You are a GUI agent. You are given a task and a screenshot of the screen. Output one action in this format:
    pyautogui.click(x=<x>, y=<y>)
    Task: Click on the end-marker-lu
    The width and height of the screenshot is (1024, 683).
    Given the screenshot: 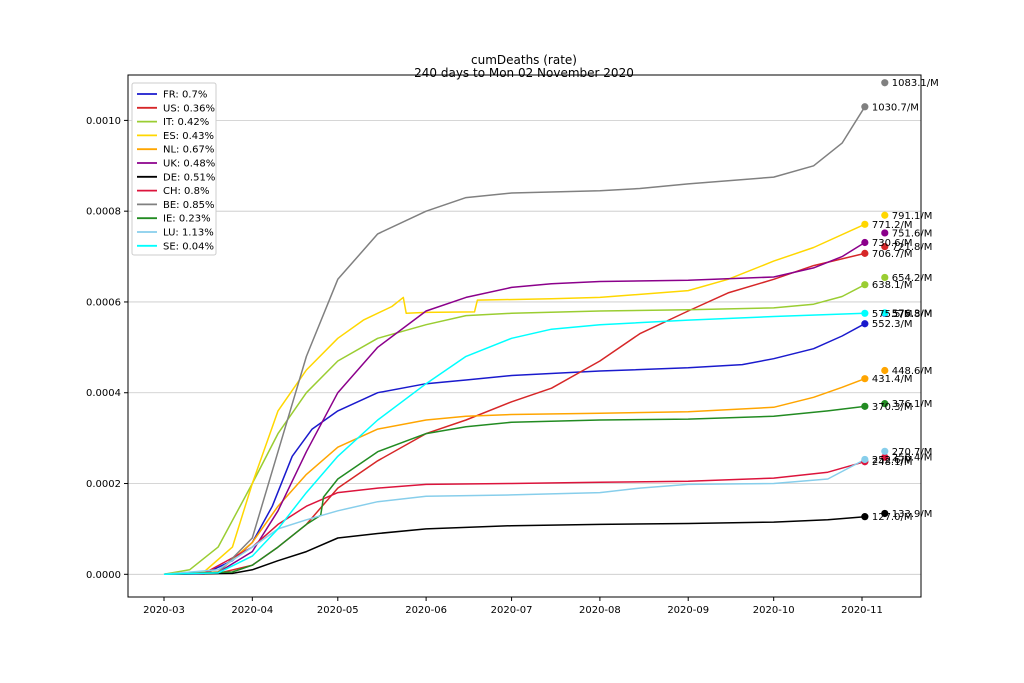 What is the action you would take?
    pyautogui.click(x=865, y=459)
    